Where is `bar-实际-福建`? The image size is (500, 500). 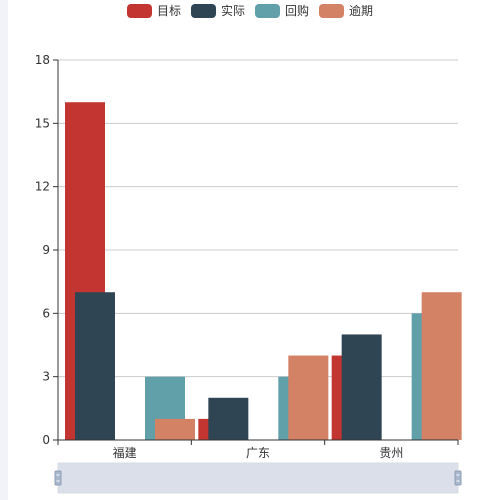 bar-实际-福建 is located at coordinates (95, 366).